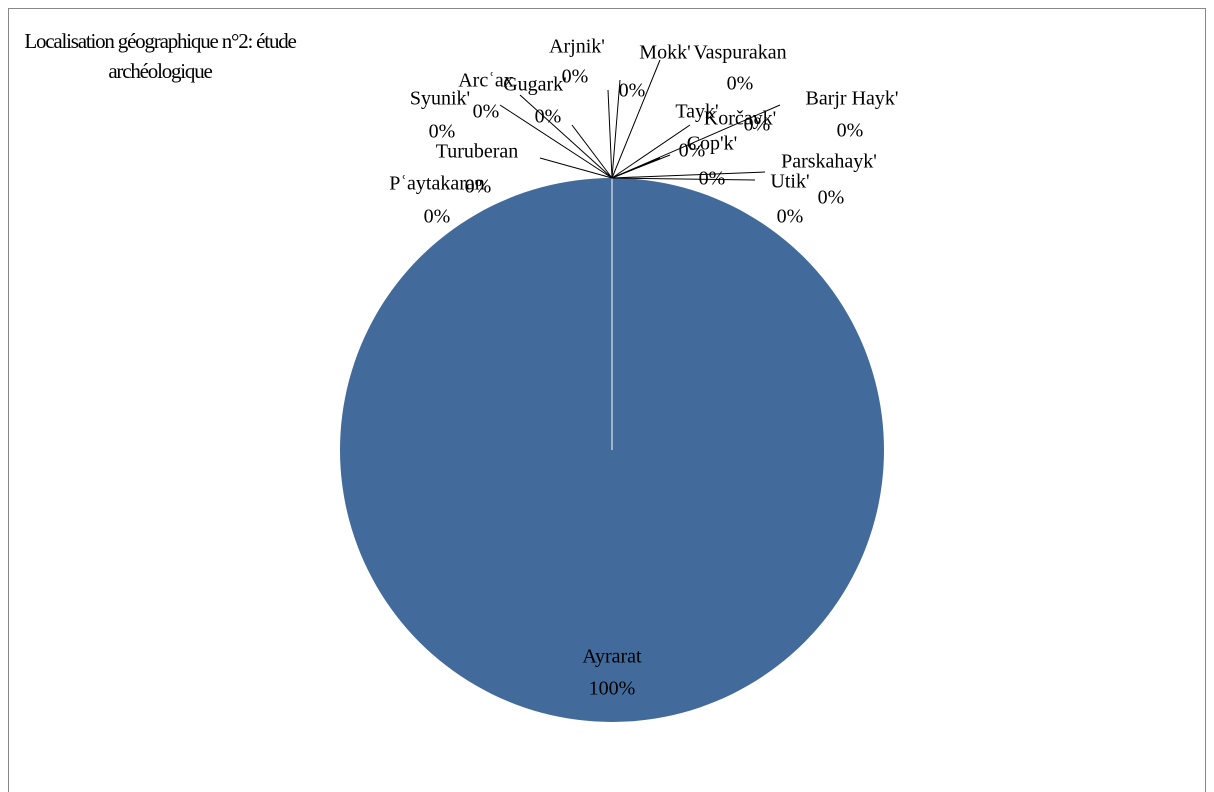  What do you see at coordinates (486, 81) in the screenshot?
I see `slice-label: Arcʿax` at bounding box center [486, 81].